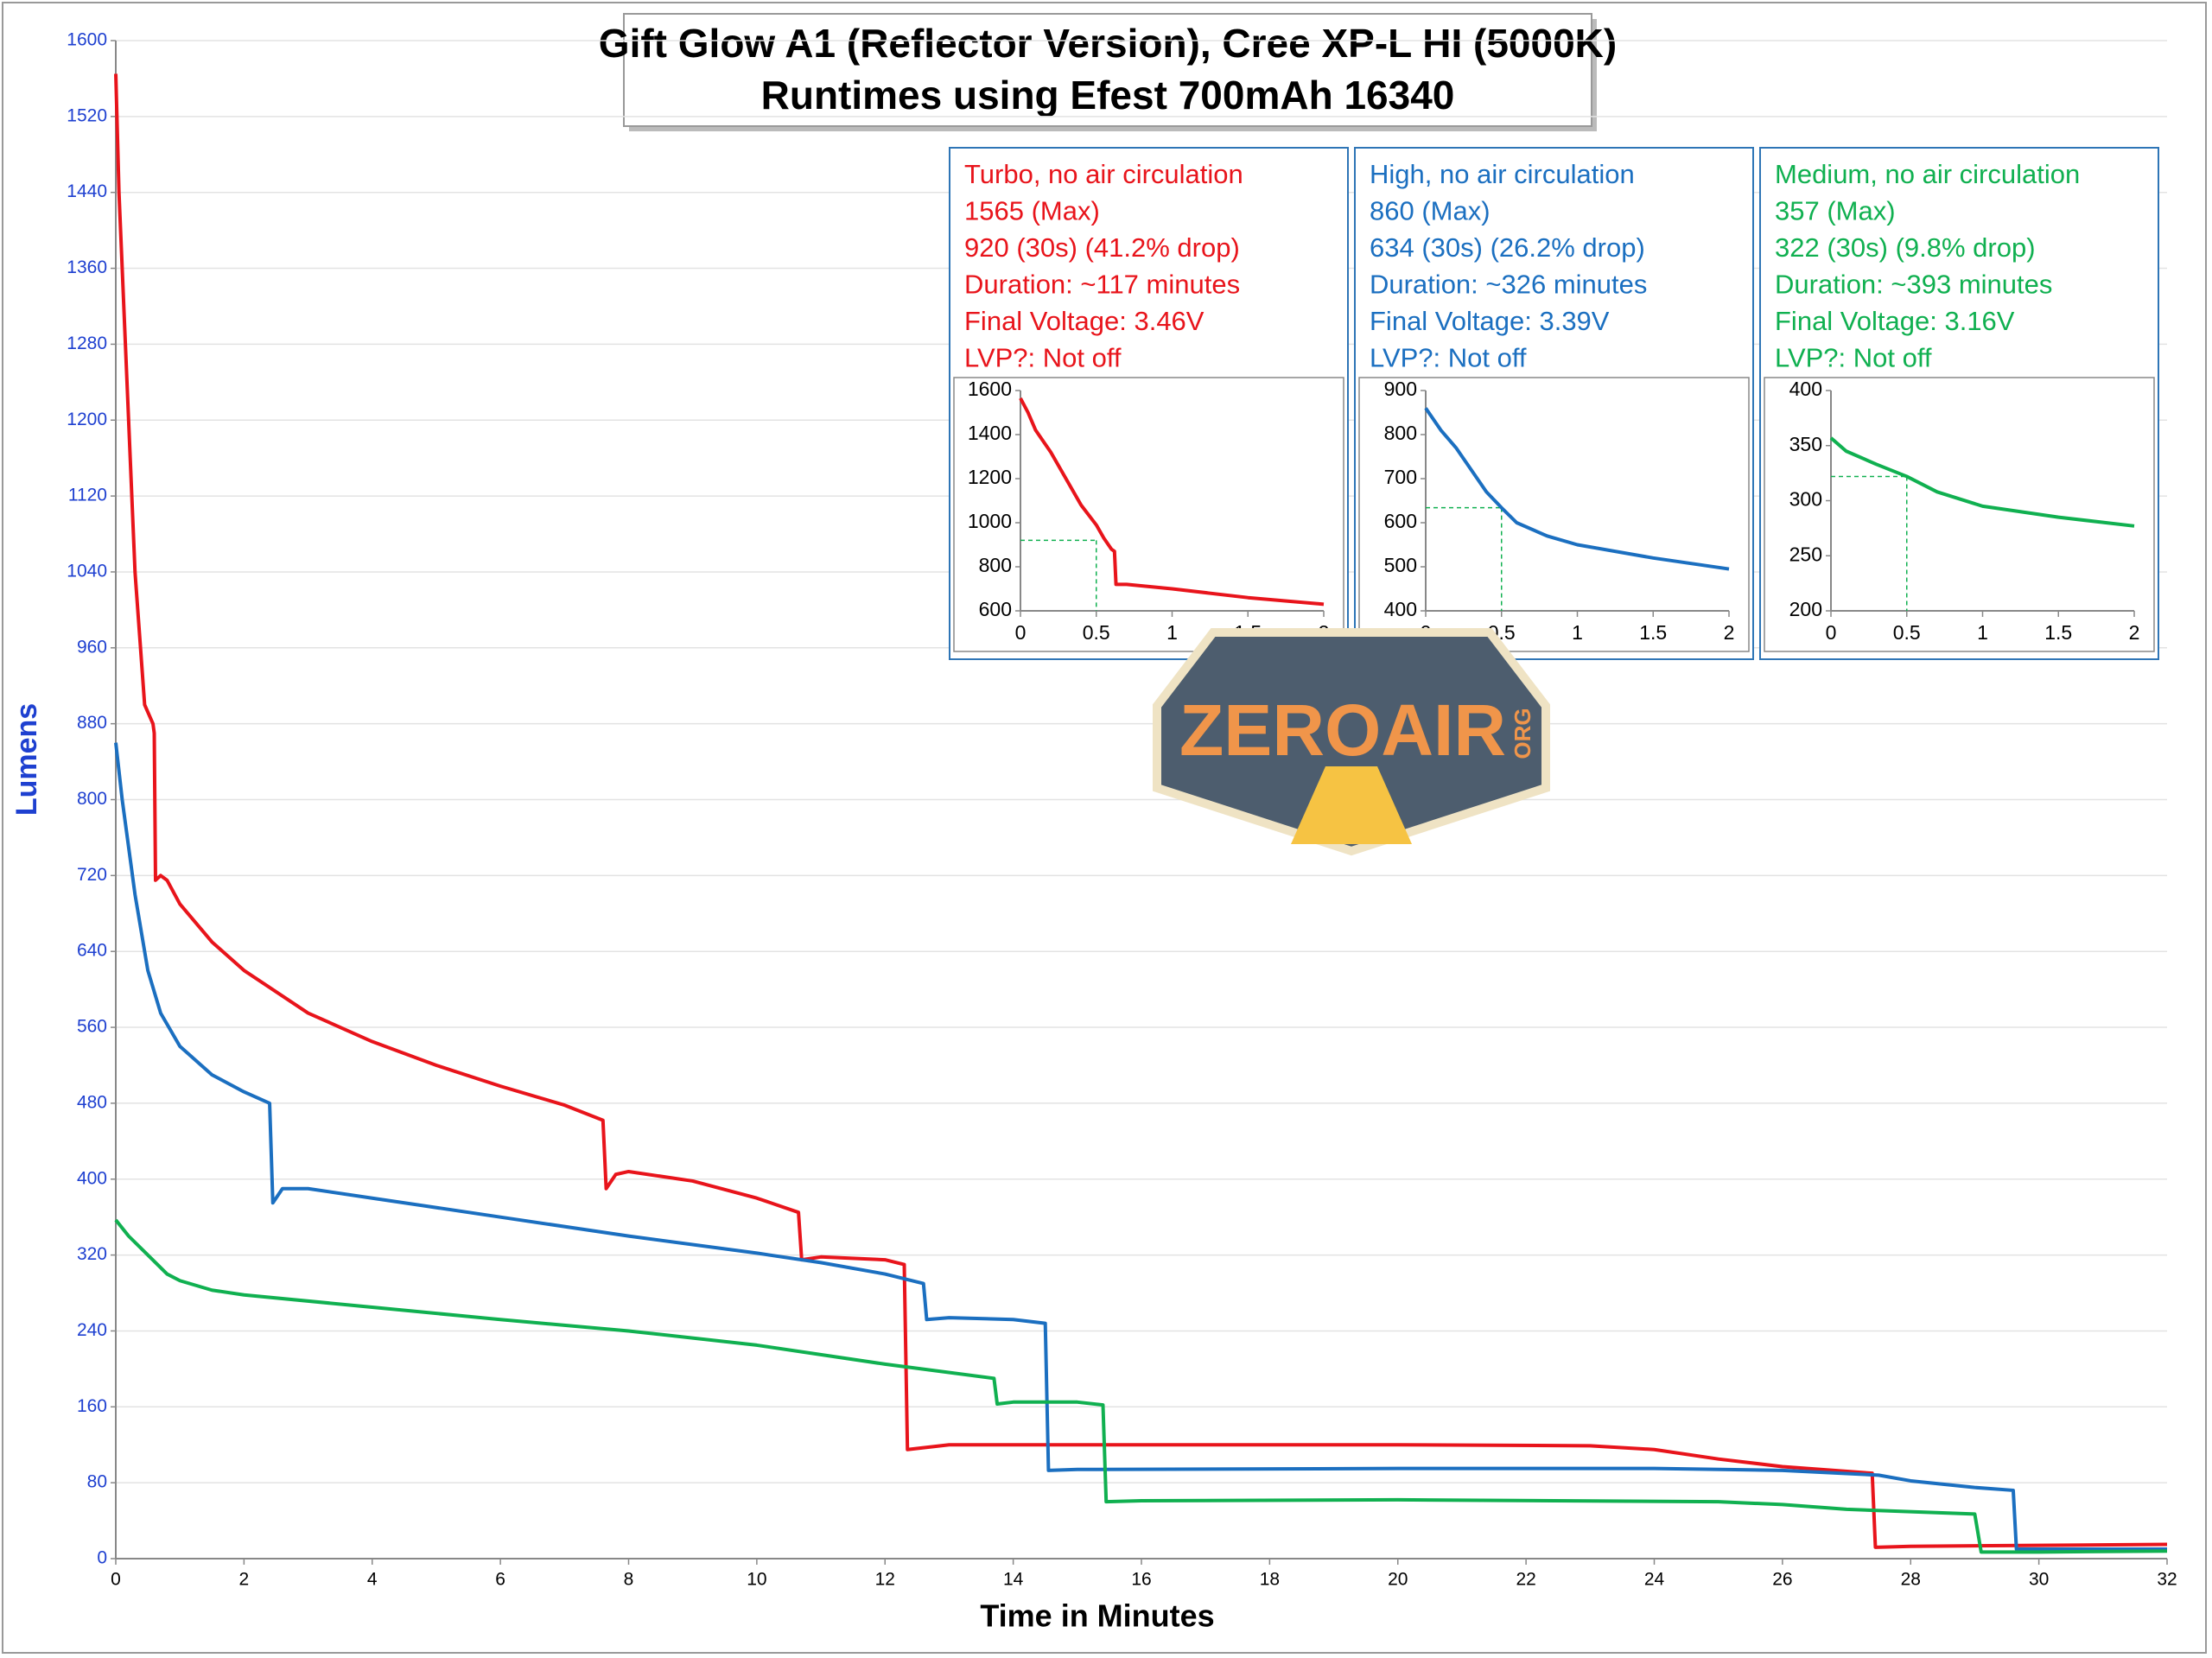 Image resolution: width=2212 pixels, height=1658 pixels. What do you see at coordinates (1103, 174) in the screenshot?
I see `annotation: Turbo, no air circulation` at bounding box center [1103, 174].